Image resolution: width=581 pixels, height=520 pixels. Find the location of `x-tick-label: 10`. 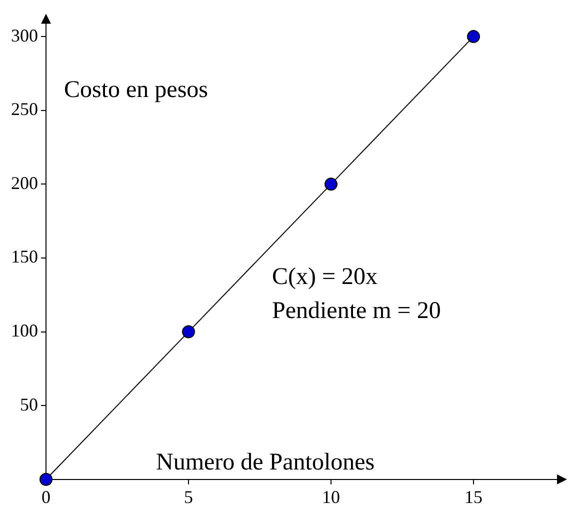

x-tick-label: 10 is located at coordinates (331, 496).